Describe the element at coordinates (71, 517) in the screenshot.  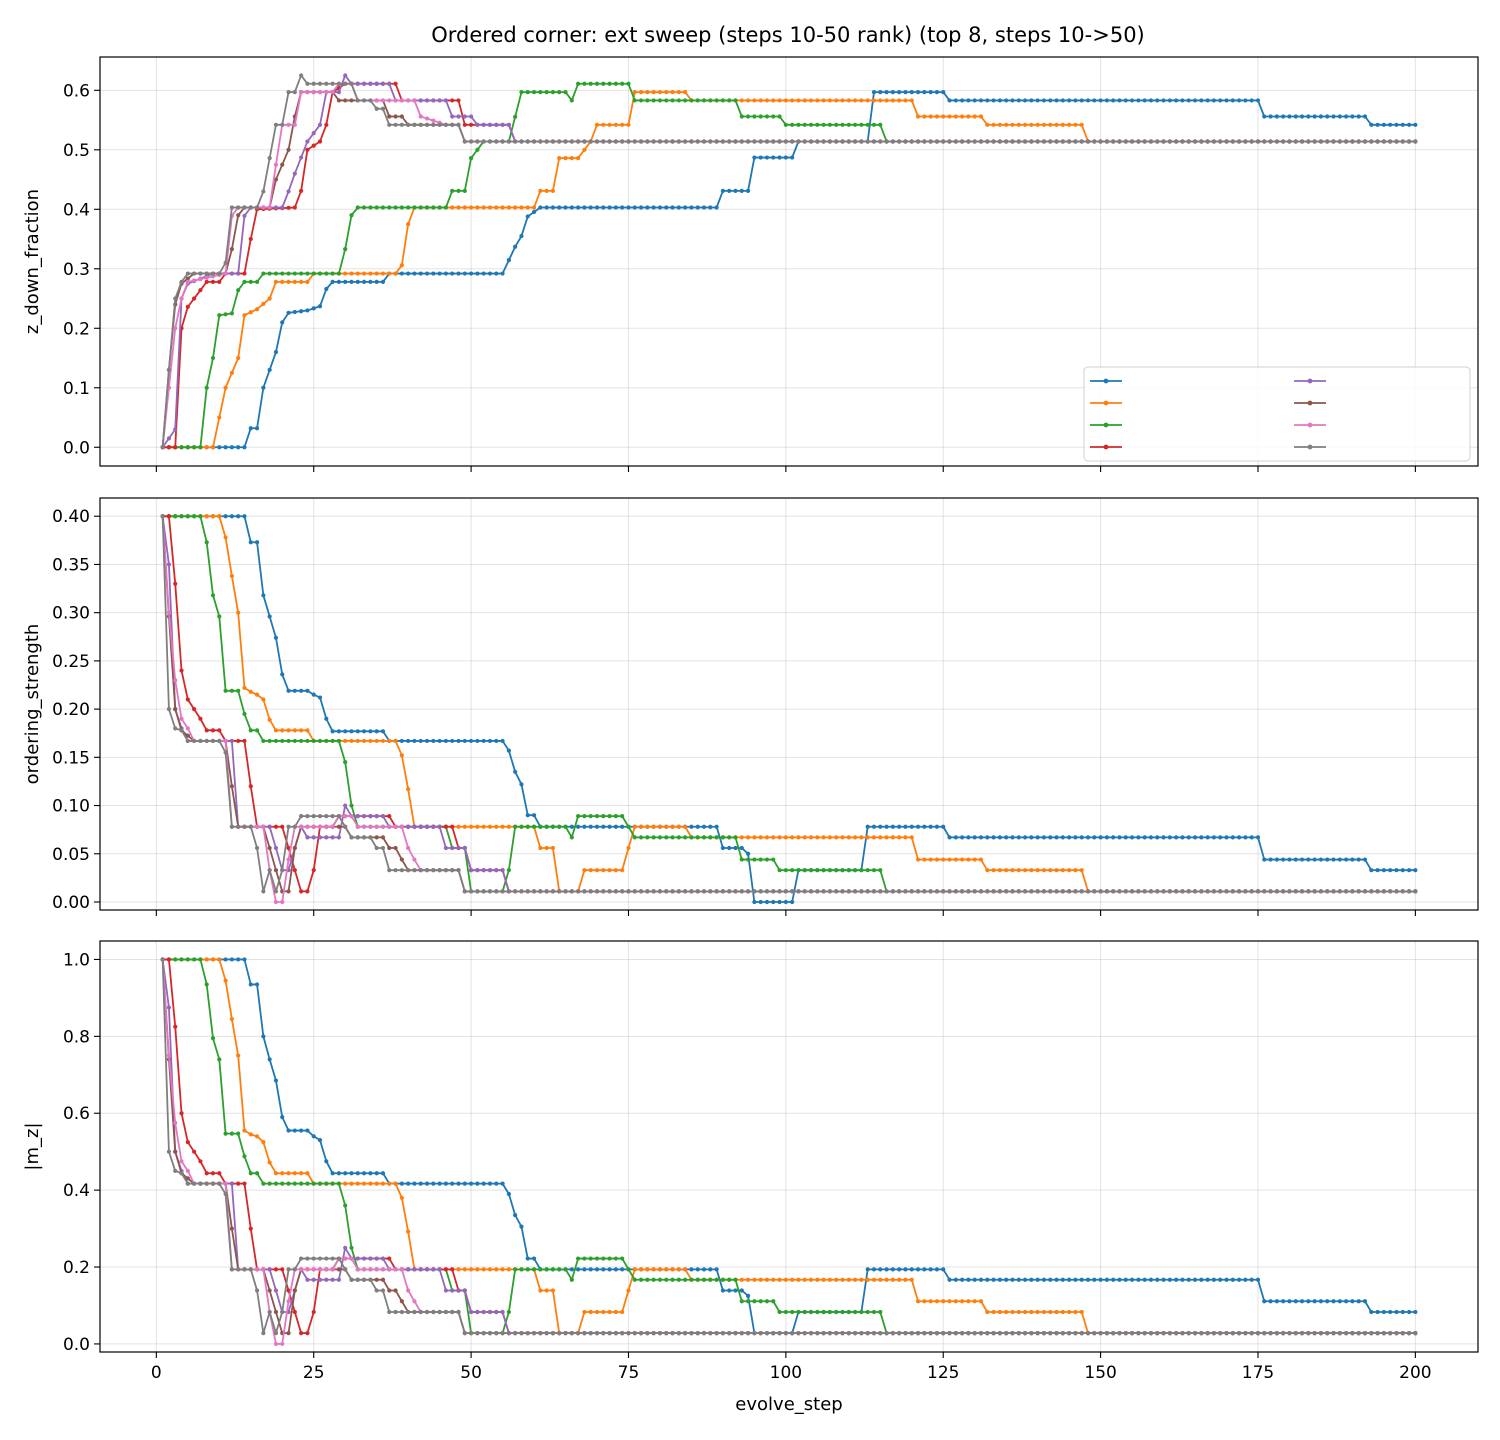
I see `y-tick-label: 0.40` at that location.